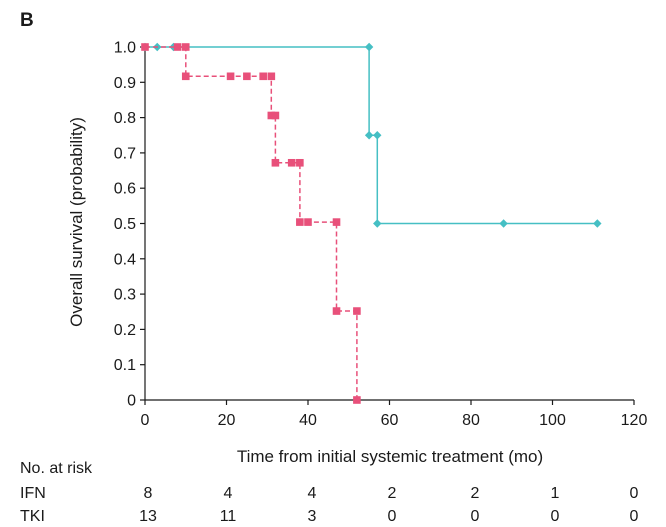 Image resolution: width=666 pixels, height=527 pixels. Describe the element at coordinates (125, 118) in the screenshot. I see `y-tick-label: 0.8` at that location.